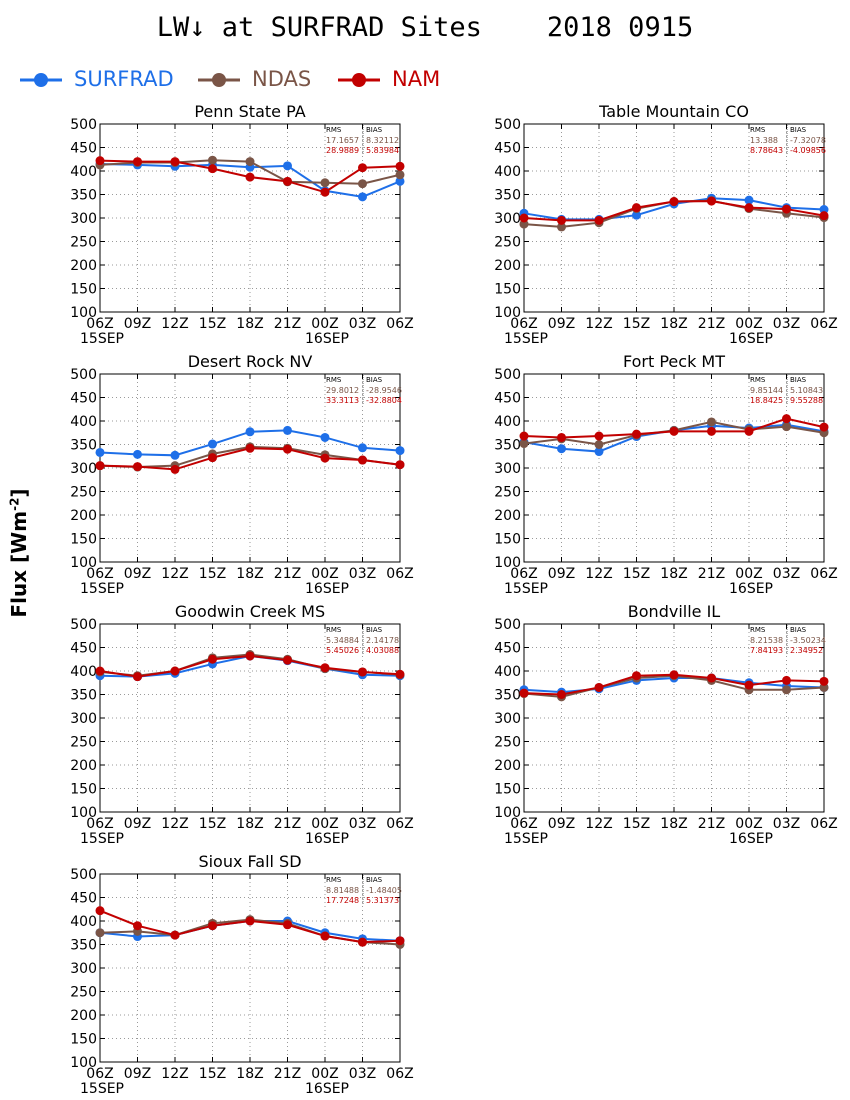 The height and width of the screenshot is (1100, 850). I want to click on y-tick-label: 400, so click(83, 922).